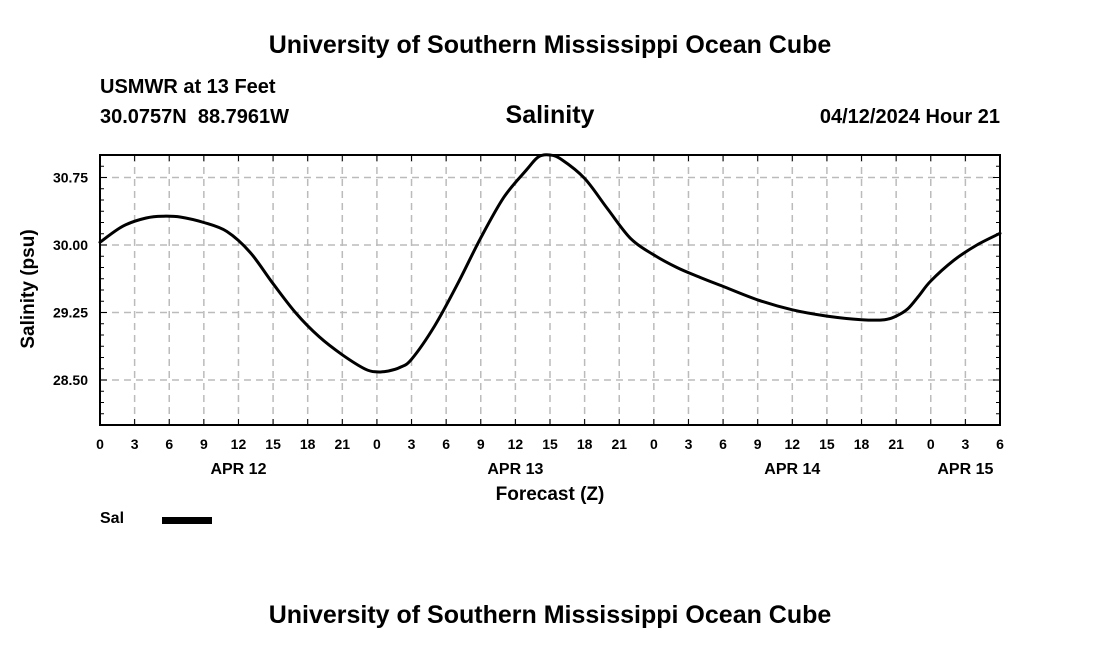 Image resolution: width=1100 pixels, height=650 pixels. I want to click on y-tick-labels: 28.50 29.25 30.00 30.75, so click(70, 279).